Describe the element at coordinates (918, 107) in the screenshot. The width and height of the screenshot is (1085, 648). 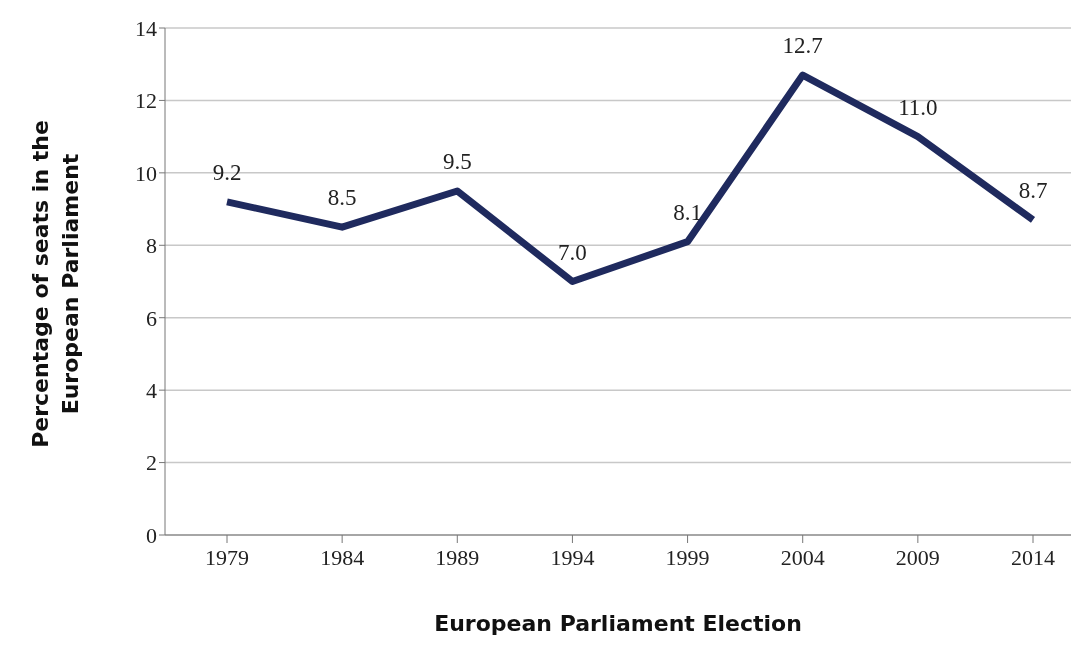
I see `text: 11.0` at that location.